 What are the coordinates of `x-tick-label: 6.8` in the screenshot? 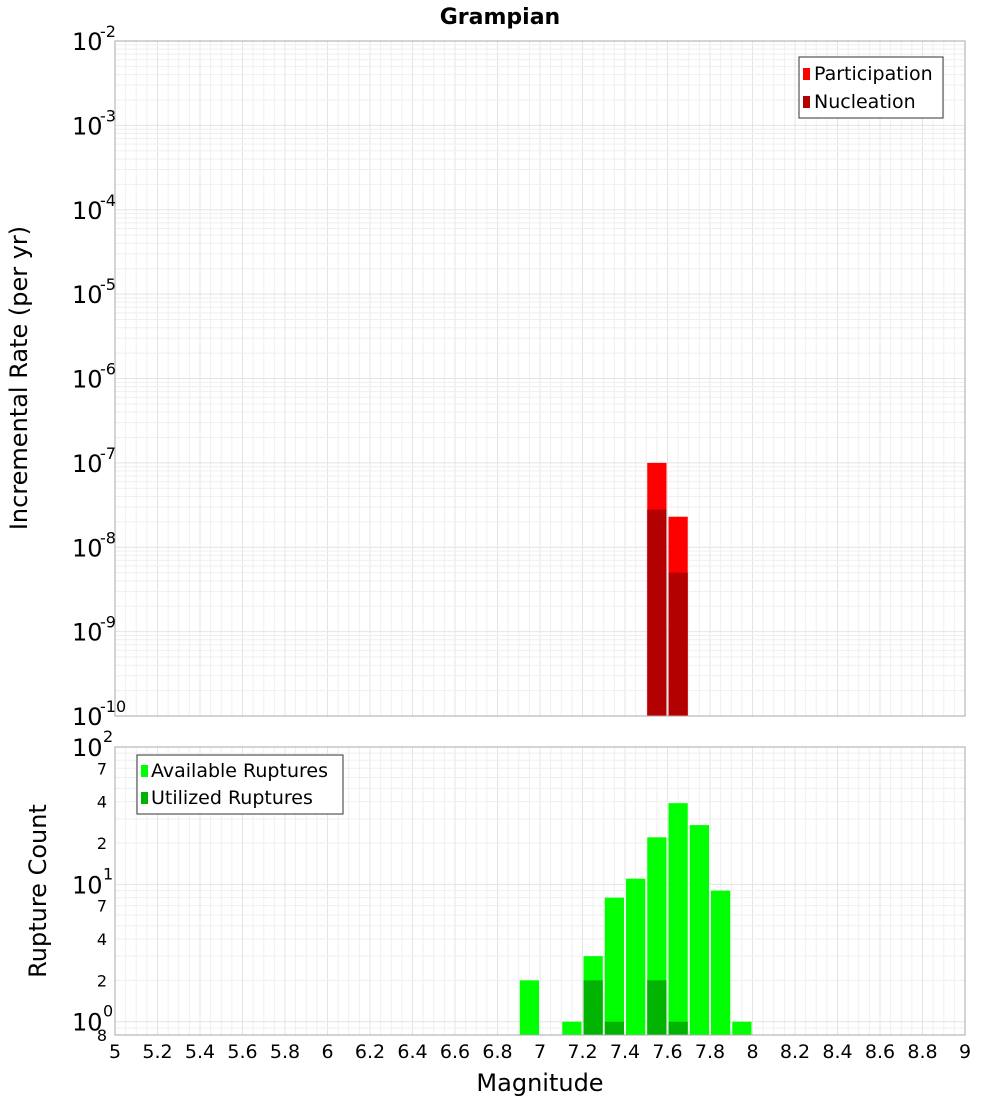 It's located at (497, 1052).